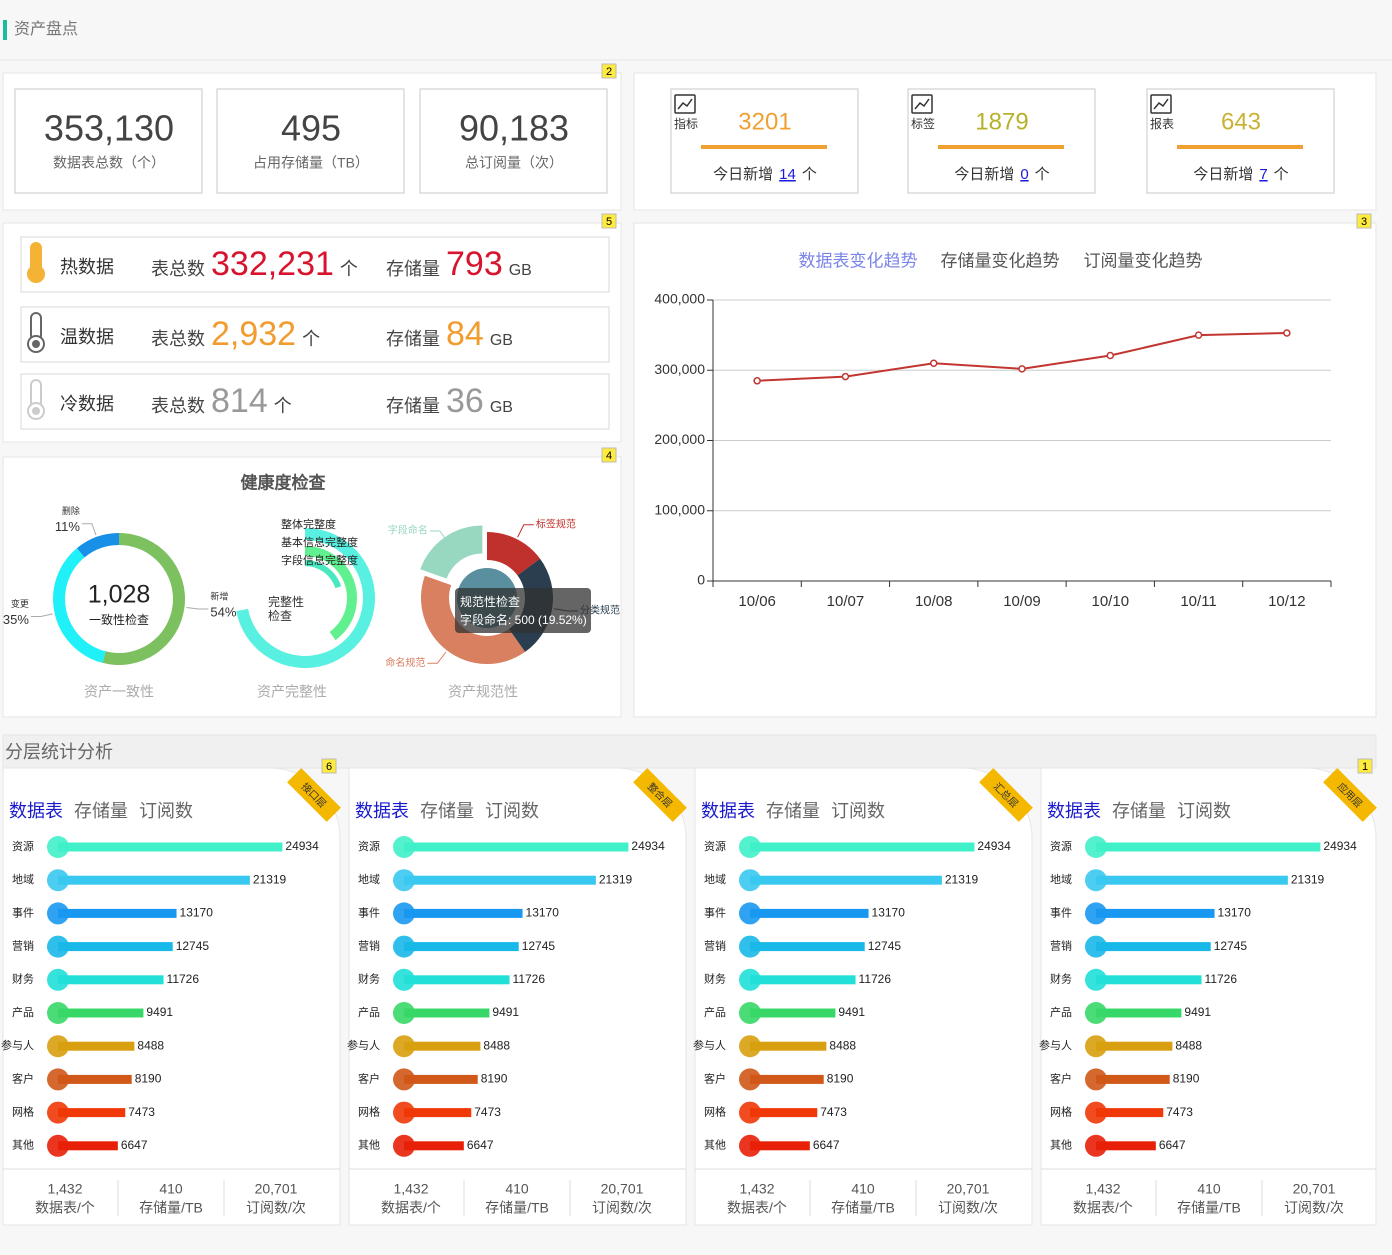  Describe the element at coordinates (369, 1112) in the screenshot. I see `category-label: 网格` at that location.